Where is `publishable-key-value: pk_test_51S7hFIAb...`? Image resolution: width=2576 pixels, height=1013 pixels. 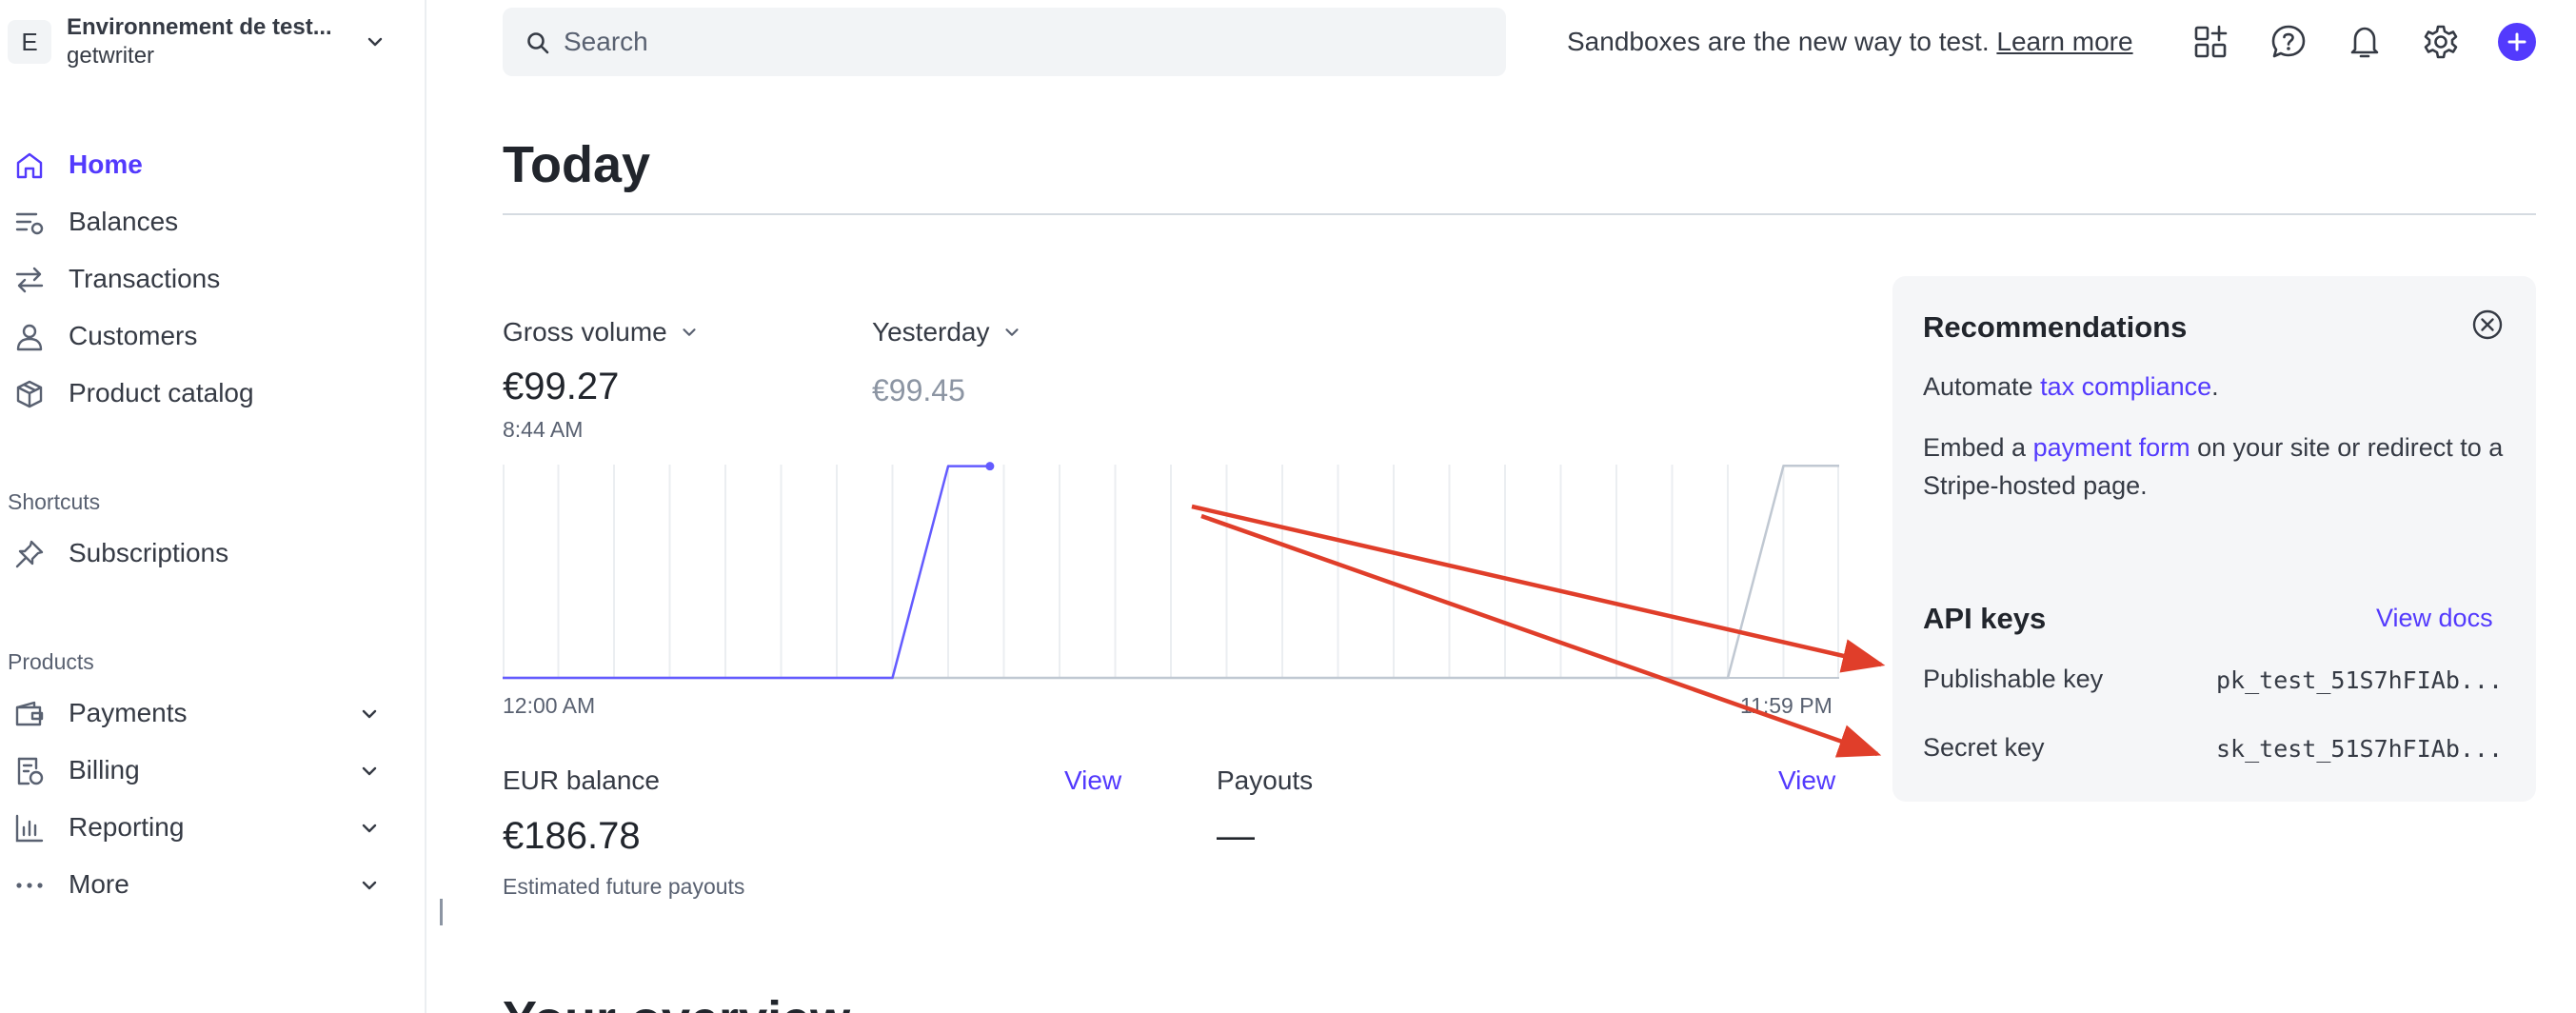
publishable-key-value: pk_test_51S7hFIAb... is located at coordinates (2360, 680).